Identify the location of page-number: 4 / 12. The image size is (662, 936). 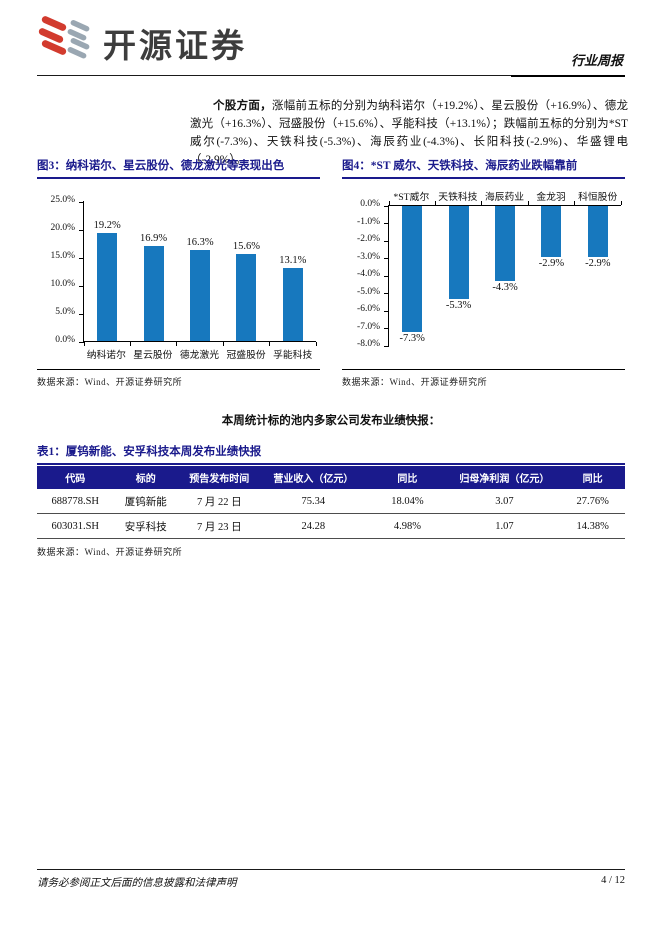
(613, 880).